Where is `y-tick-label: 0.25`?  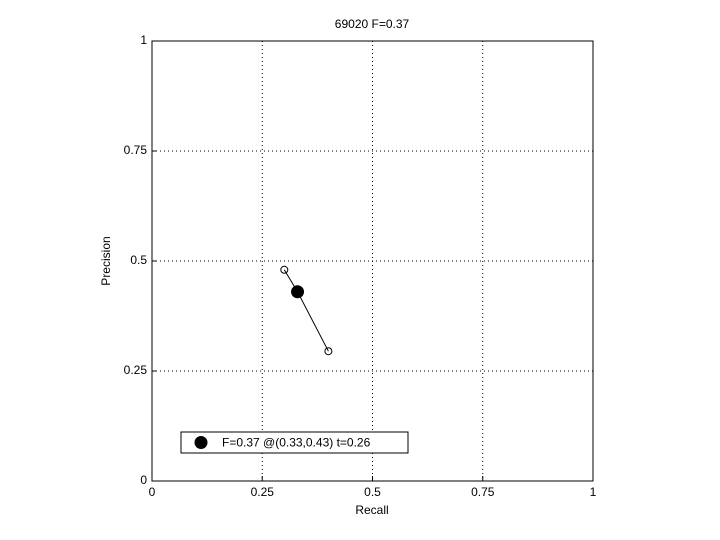 y-tick-label: 0.25 is located at coordinates (136, 370).